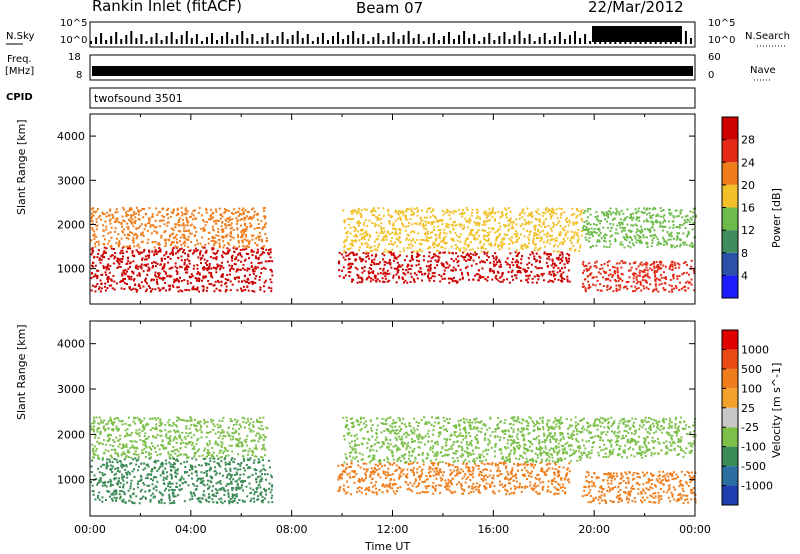  What do you see at coordinates (79, 75) in the screenshot?
I see `freq-bottom-tick: 8` at bounding box center [79, 75].